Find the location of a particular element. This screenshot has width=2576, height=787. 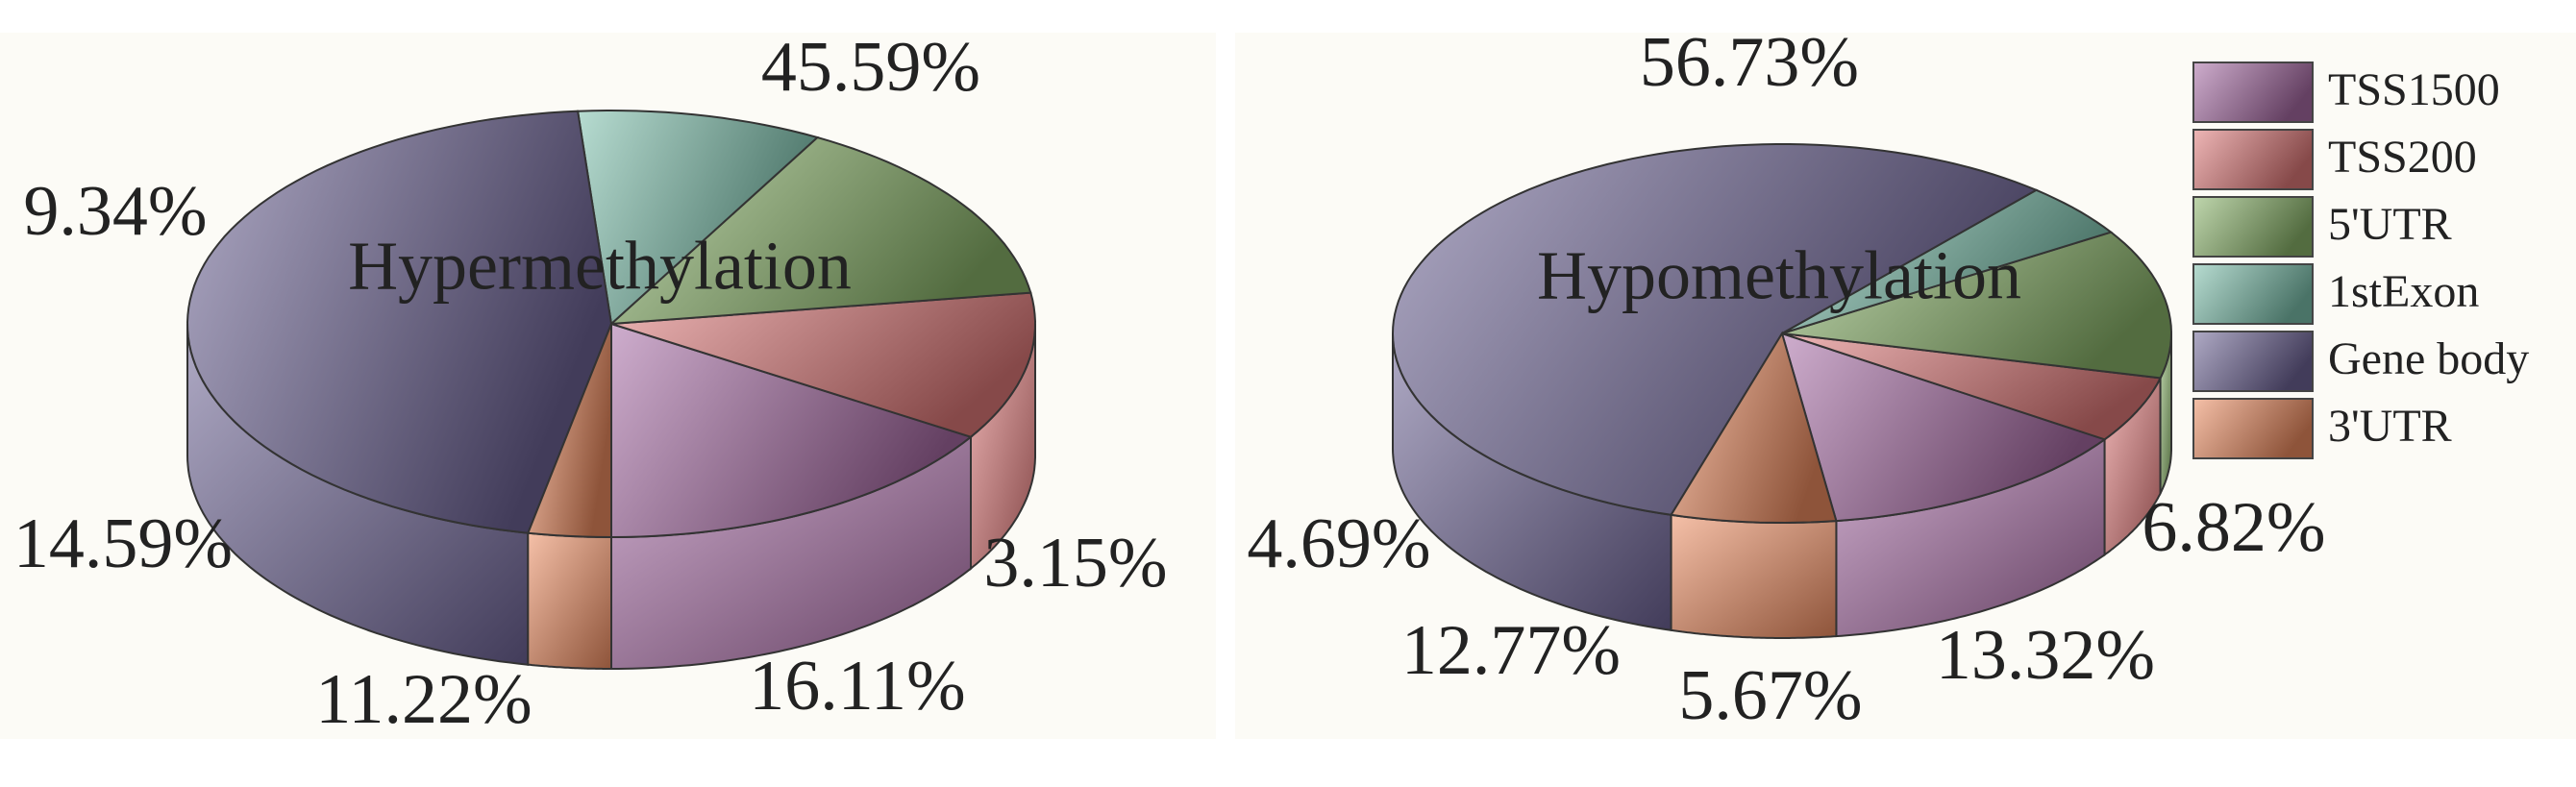

data-label: 11.22% is located at coordinates (424, 699).